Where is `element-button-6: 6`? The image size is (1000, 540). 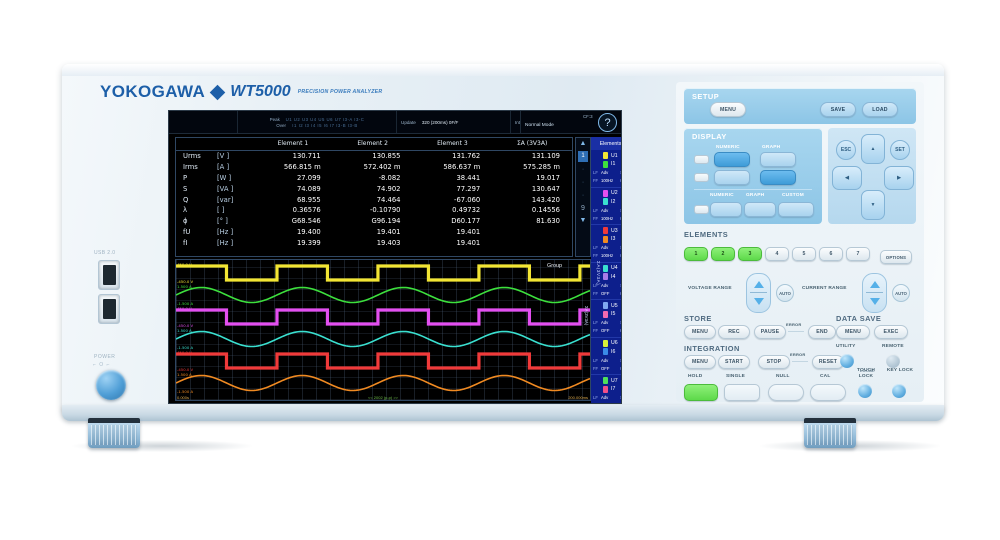
element-button-6: 6 is located at coordinates (831, 254).